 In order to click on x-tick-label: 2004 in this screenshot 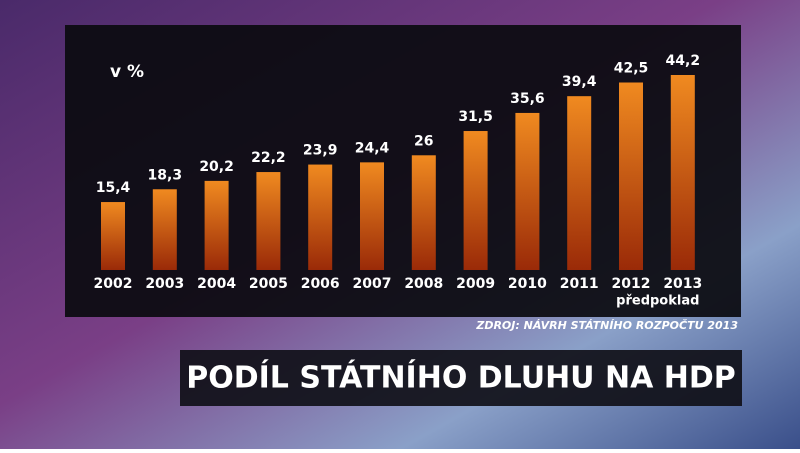, I will do `click(216, 284)`.